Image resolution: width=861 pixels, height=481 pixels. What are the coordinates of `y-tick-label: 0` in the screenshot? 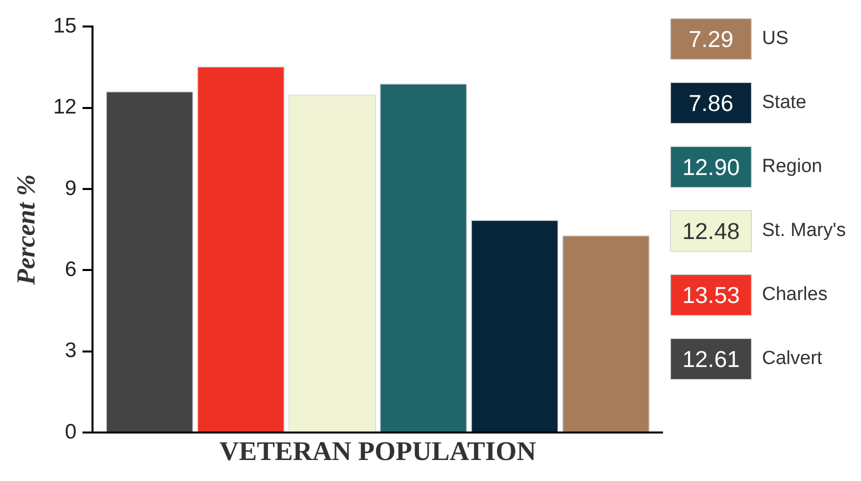 It's located at (70, 432).